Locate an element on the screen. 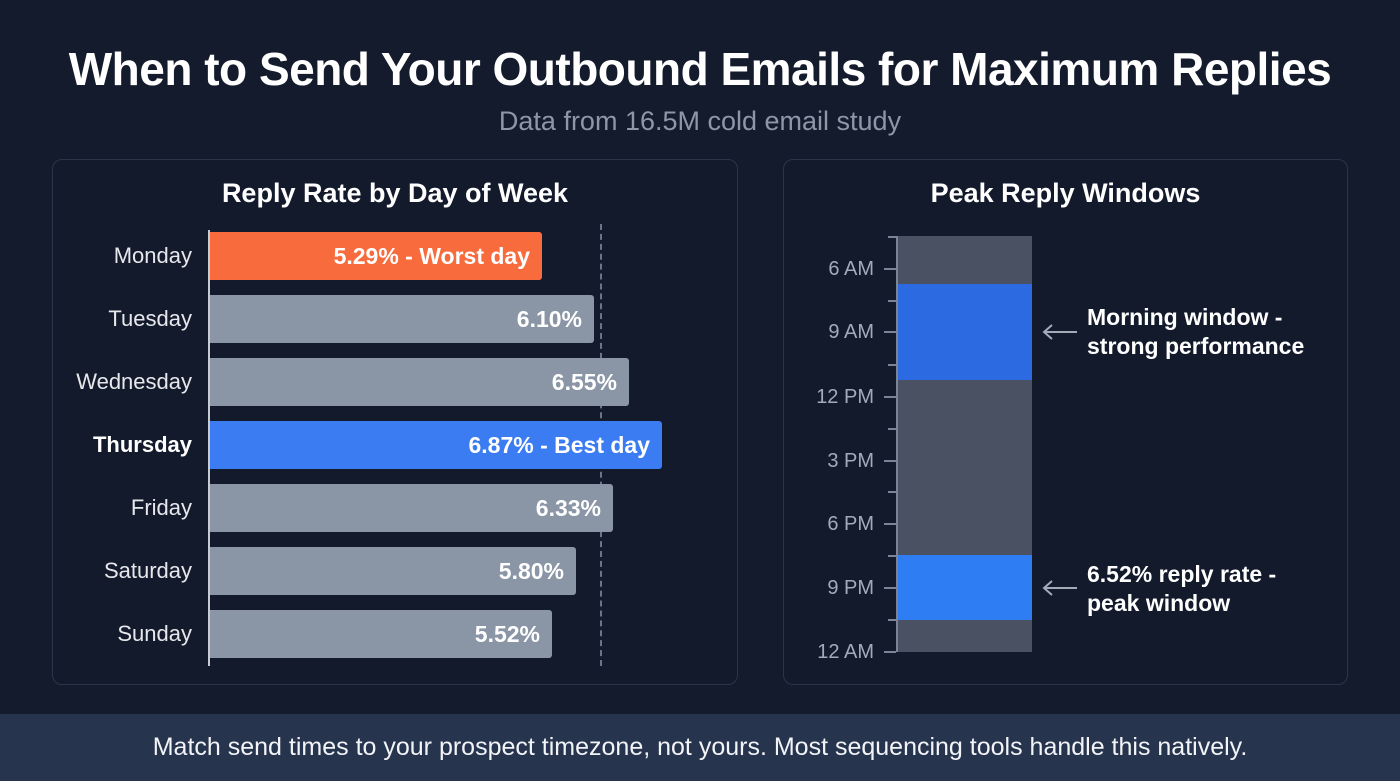 Image resolution: width=1400 pixels, height=781 pixels. tick-label: 12 PM is located at coordinates (845, 397).